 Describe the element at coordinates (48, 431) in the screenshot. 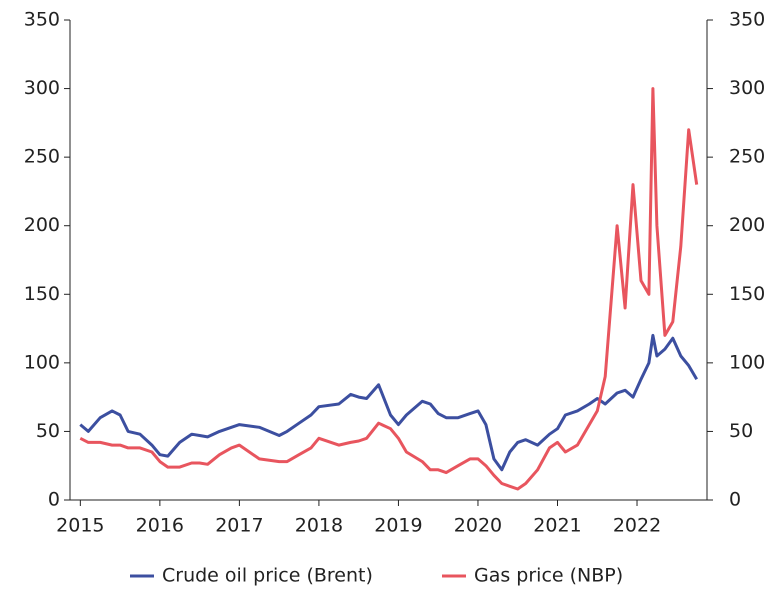

I see `y-tick-label: 50` at that location.